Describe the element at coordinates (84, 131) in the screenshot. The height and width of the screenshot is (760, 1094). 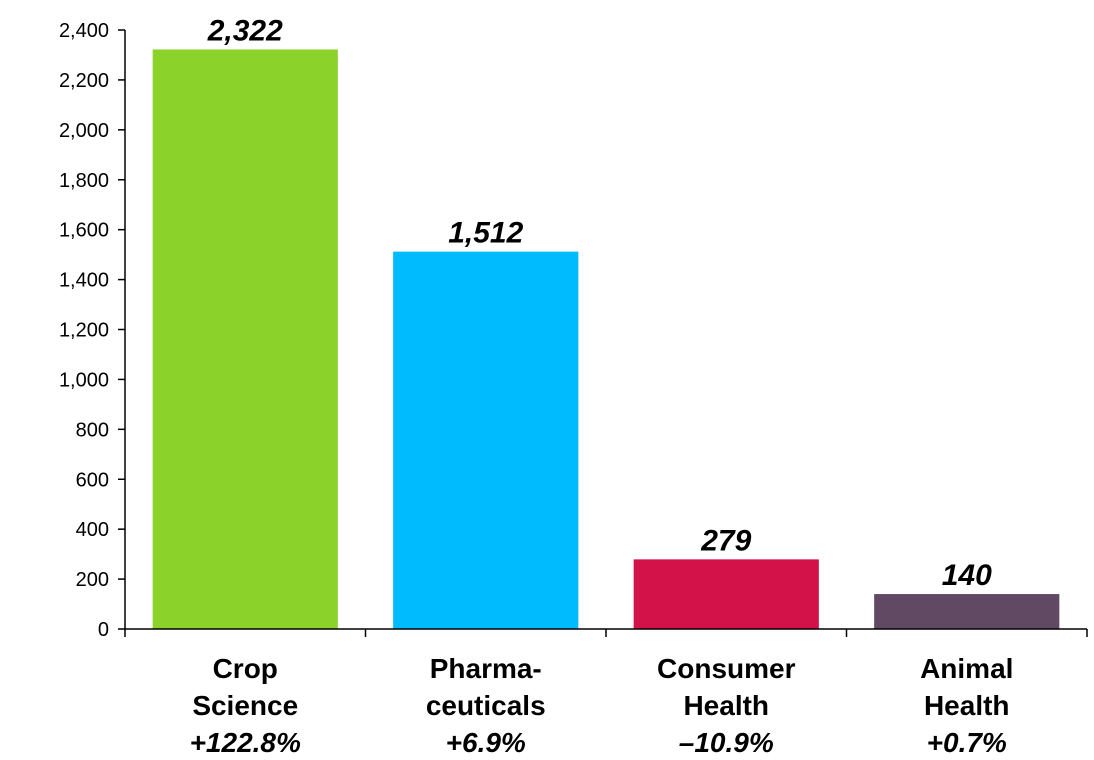
I see `y-tick-label: 2,000` at that location.